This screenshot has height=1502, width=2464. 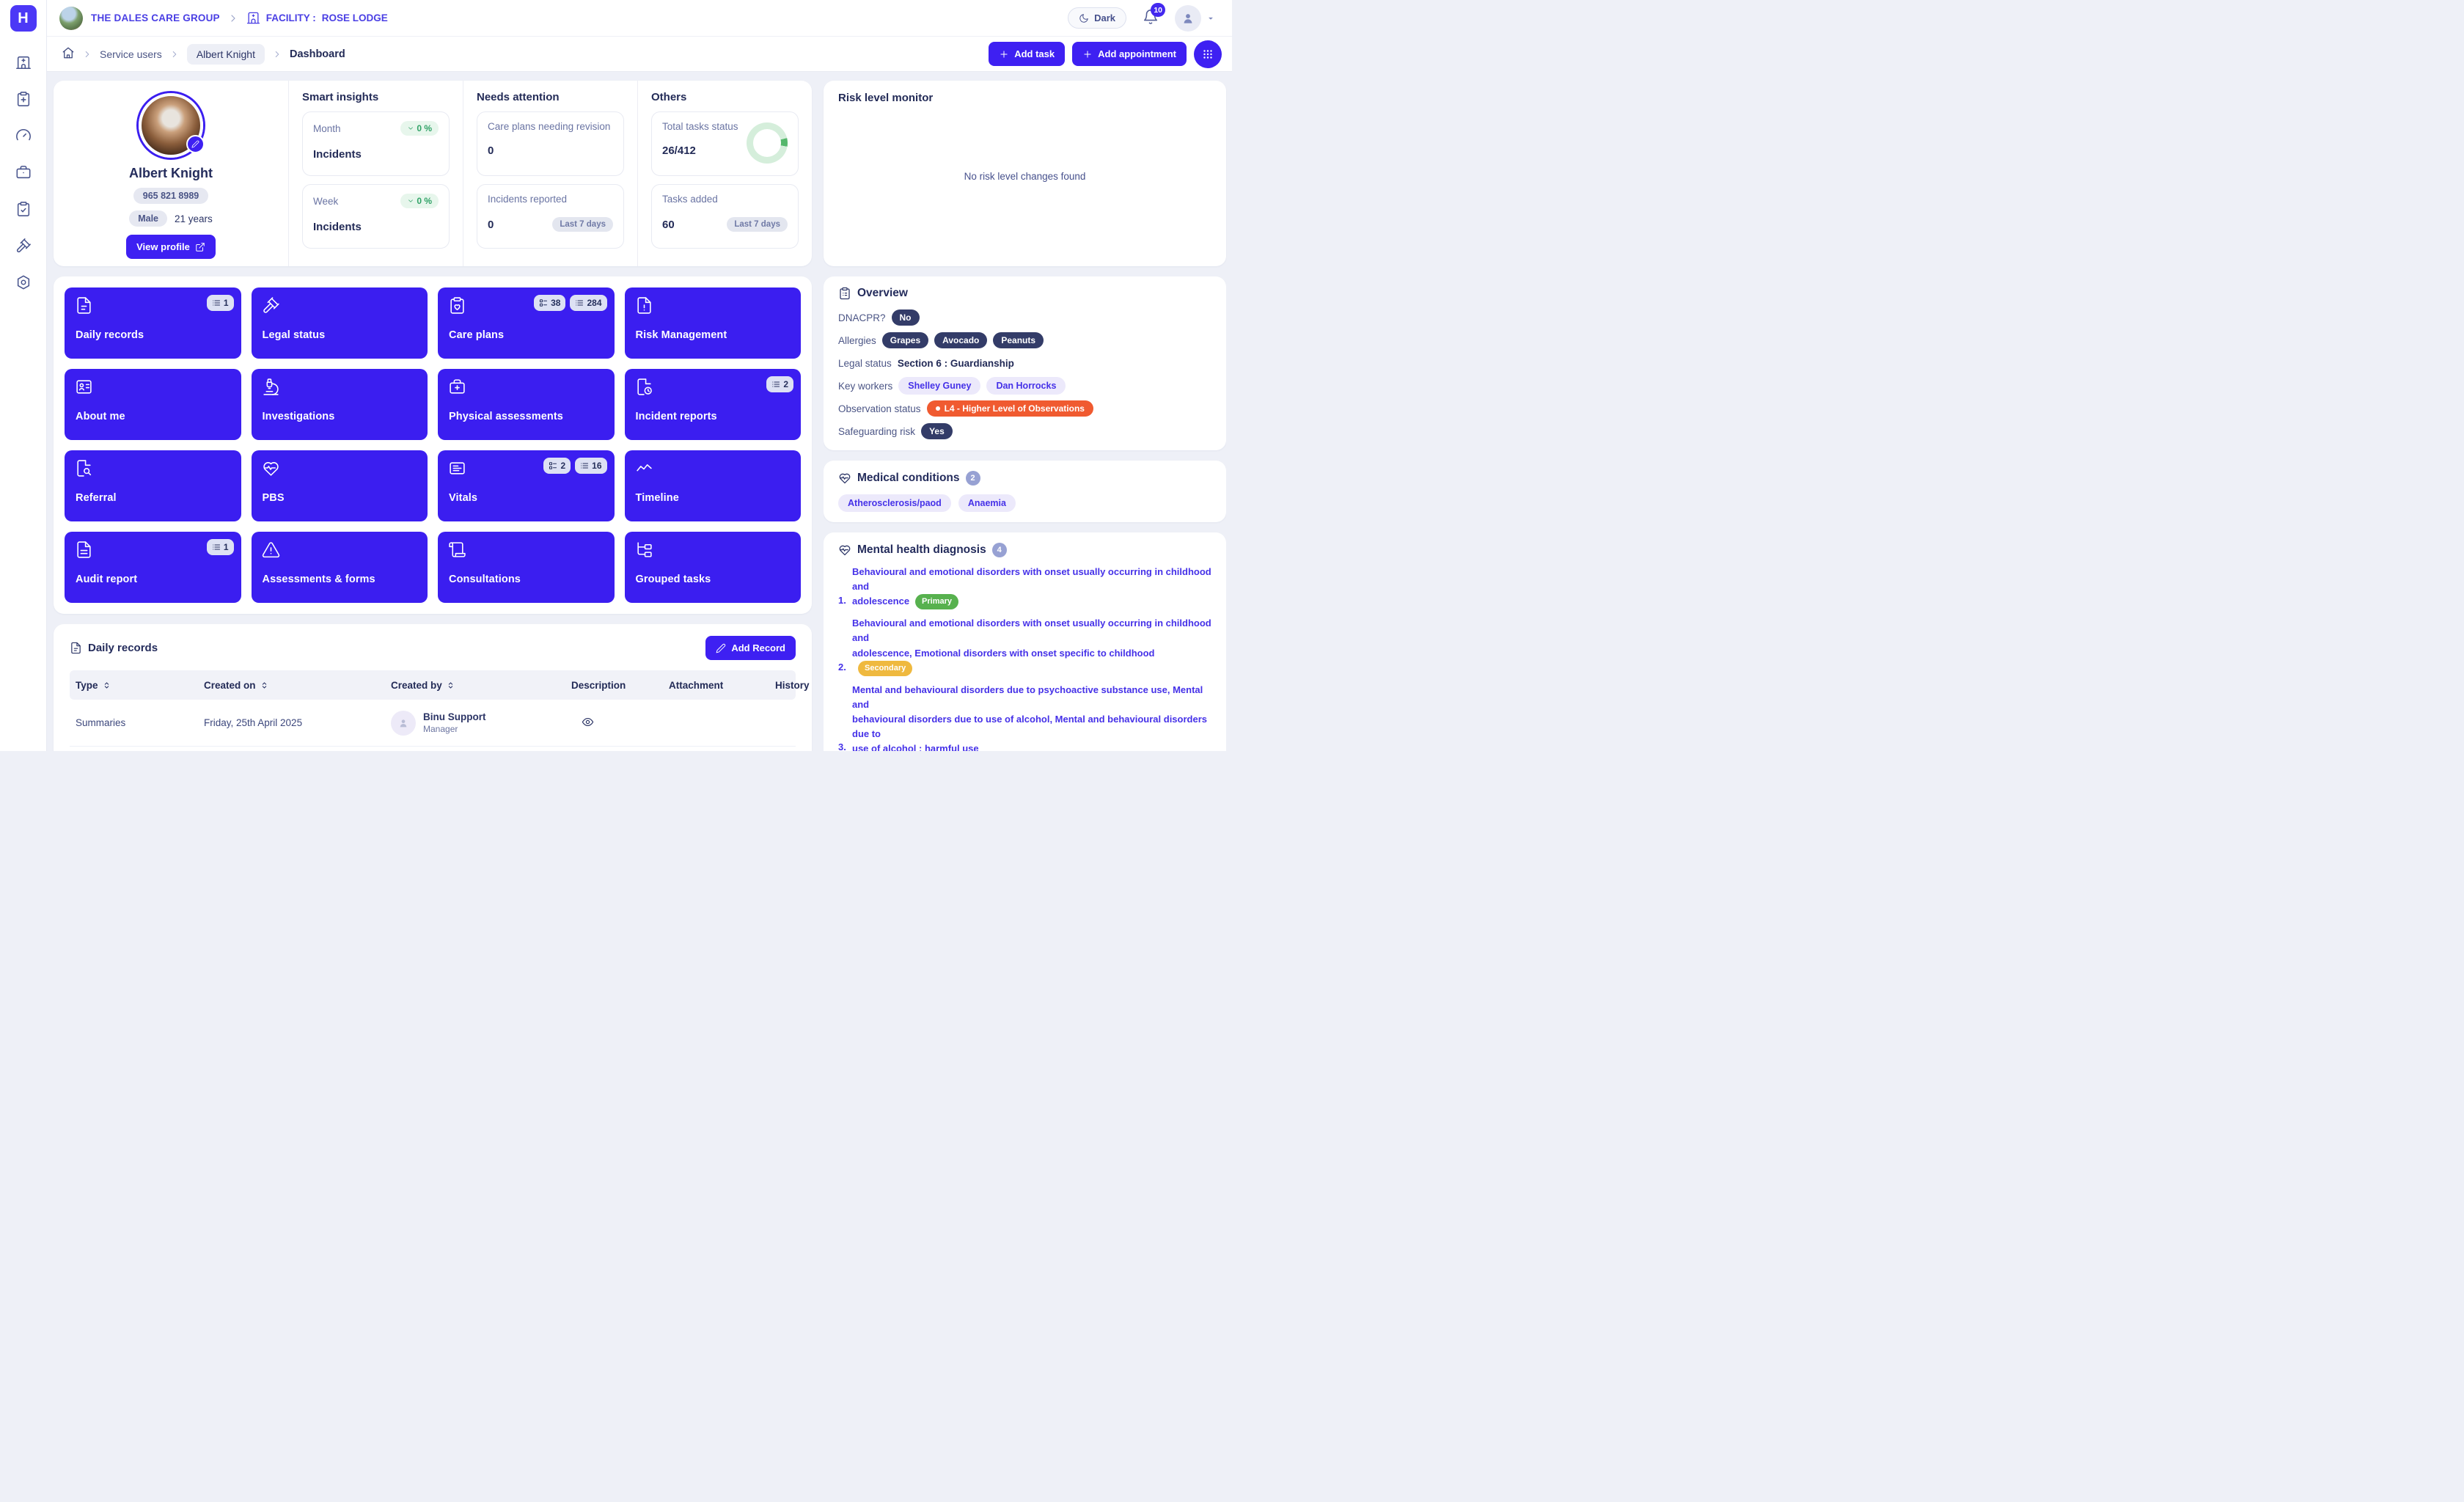 I want to click on edit-avatar-button, so click(x=195, y=144).